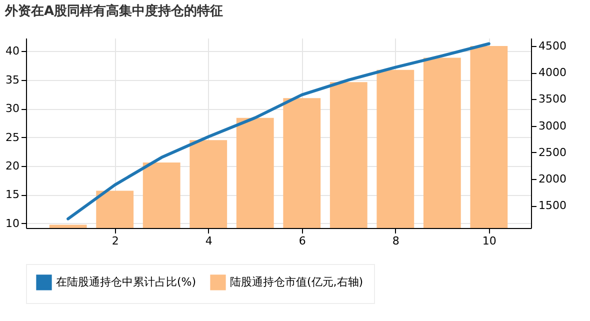 This screenshot has height=321, width=590. Describe the element at coordinates (552, 73) in the screenshot. I see `y2-tick-label: 4000` at that location.